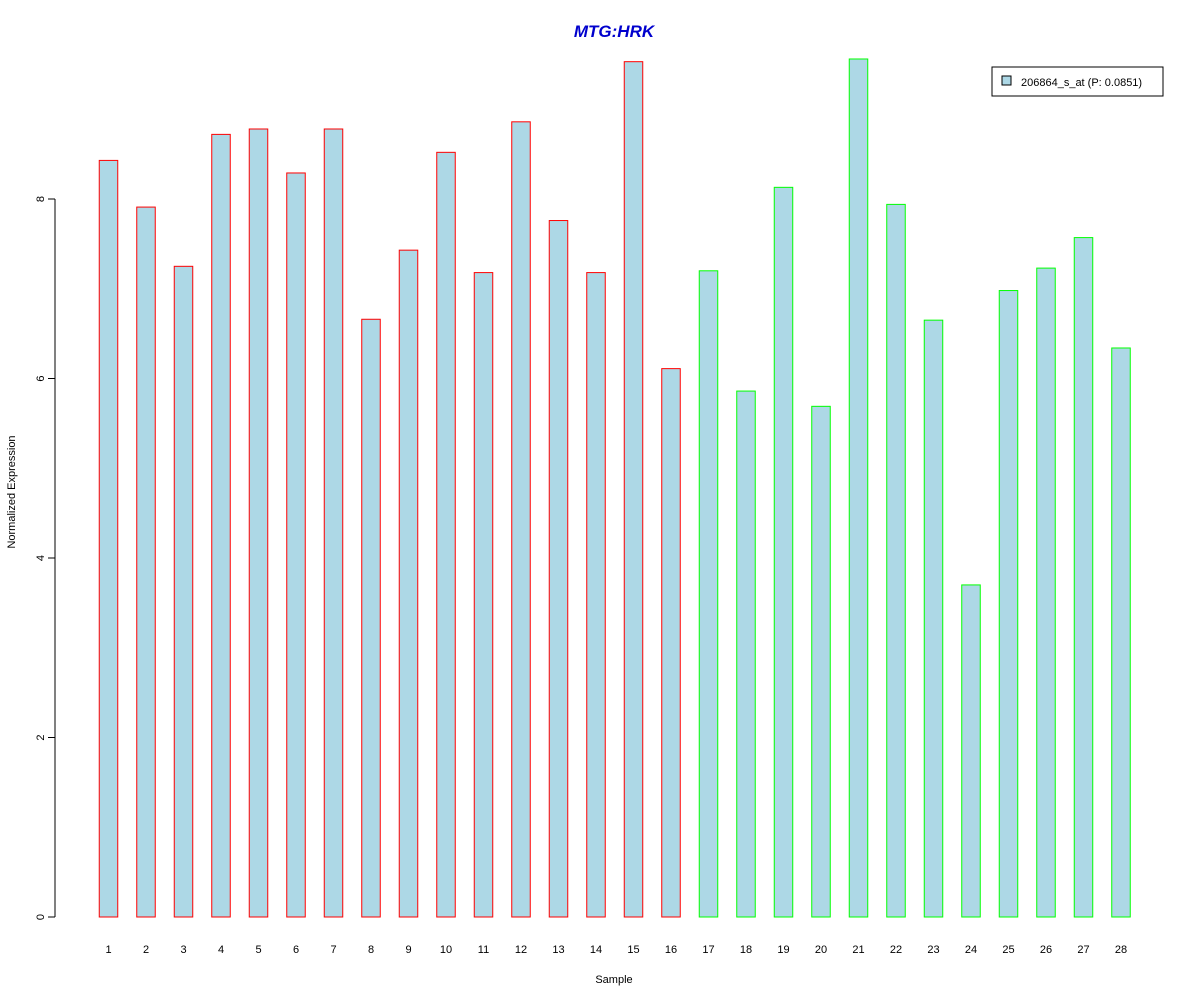 This screenshot has width=1200, height=1000. I want to click on x-tick-label: 23, so click(933, 950).